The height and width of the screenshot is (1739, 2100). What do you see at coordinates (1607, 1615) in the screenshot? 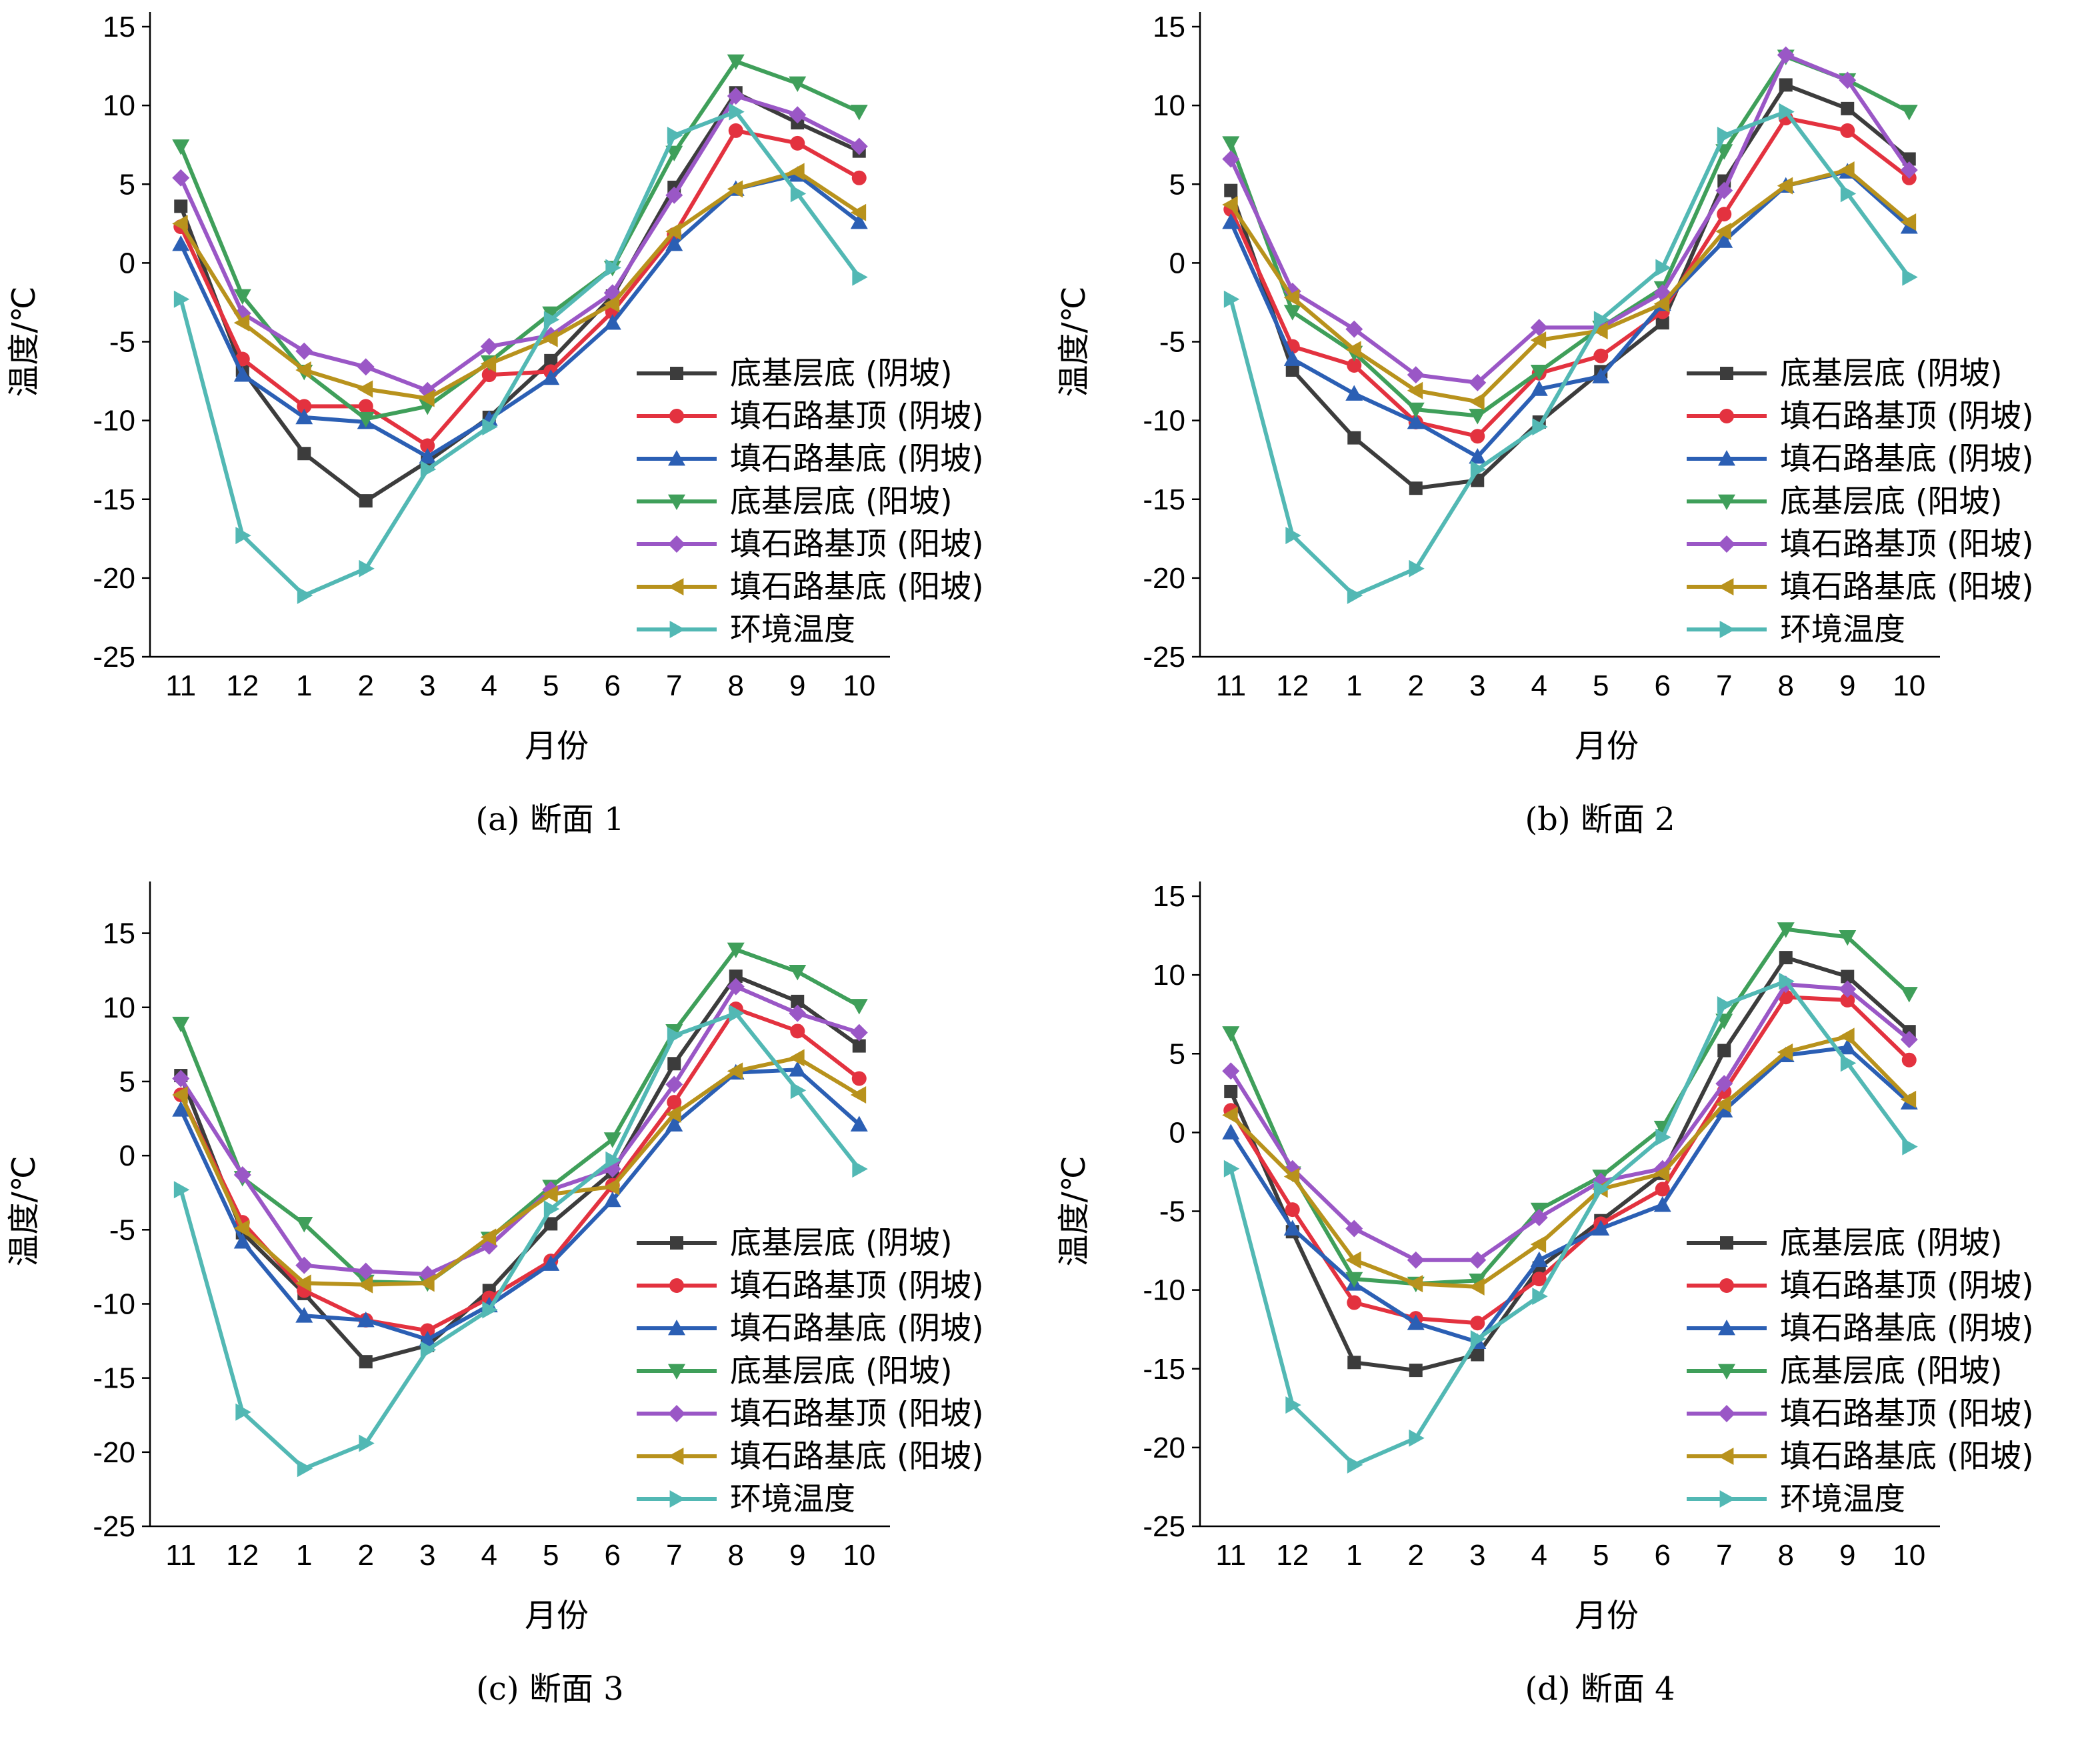
I see `x-axis-title: 月份` at bounding box center [1607, 1615].